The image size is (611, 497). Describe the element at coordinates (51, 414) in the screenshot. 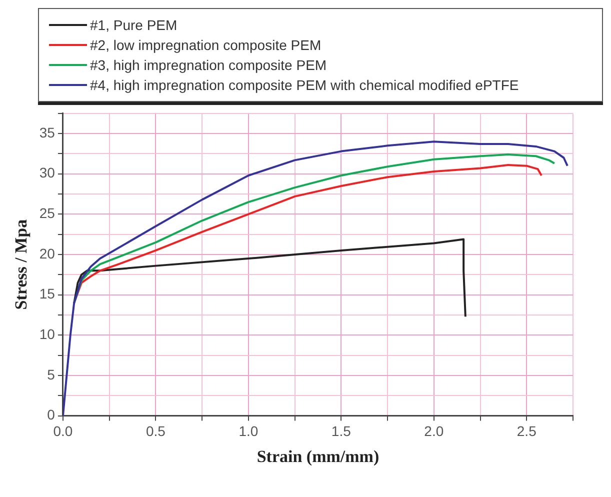

I see `y-tick-label: 0` at that location.